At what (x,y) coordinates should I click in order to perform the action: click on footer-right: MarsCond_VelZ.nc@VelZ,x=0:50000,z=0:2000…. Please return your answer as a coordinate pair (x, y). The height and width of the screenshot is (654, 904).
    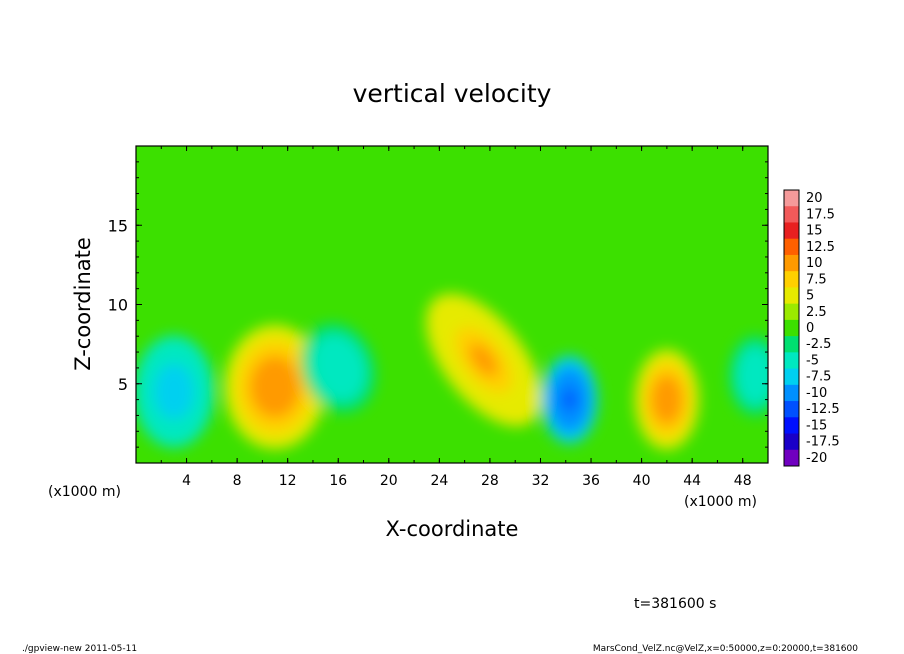
    Looking at the image, I should click on (725, 649).